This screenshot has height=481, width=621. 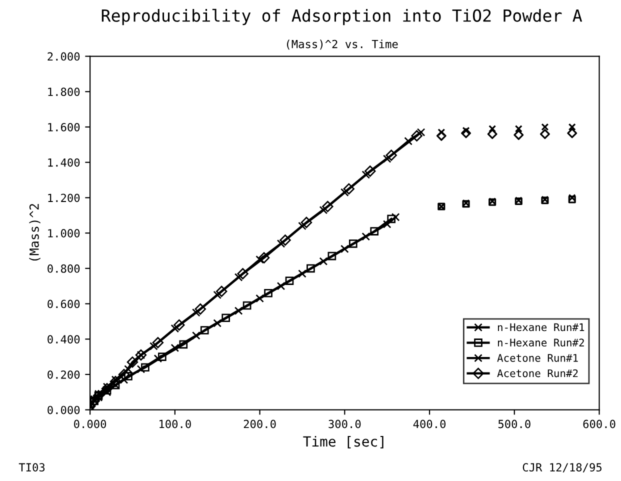 What do you see at coordinates (342, 45) in the screenshot?
I see `chart-subtitle: (Mass)^2 vs. Time` at bounding box center [342, 45].